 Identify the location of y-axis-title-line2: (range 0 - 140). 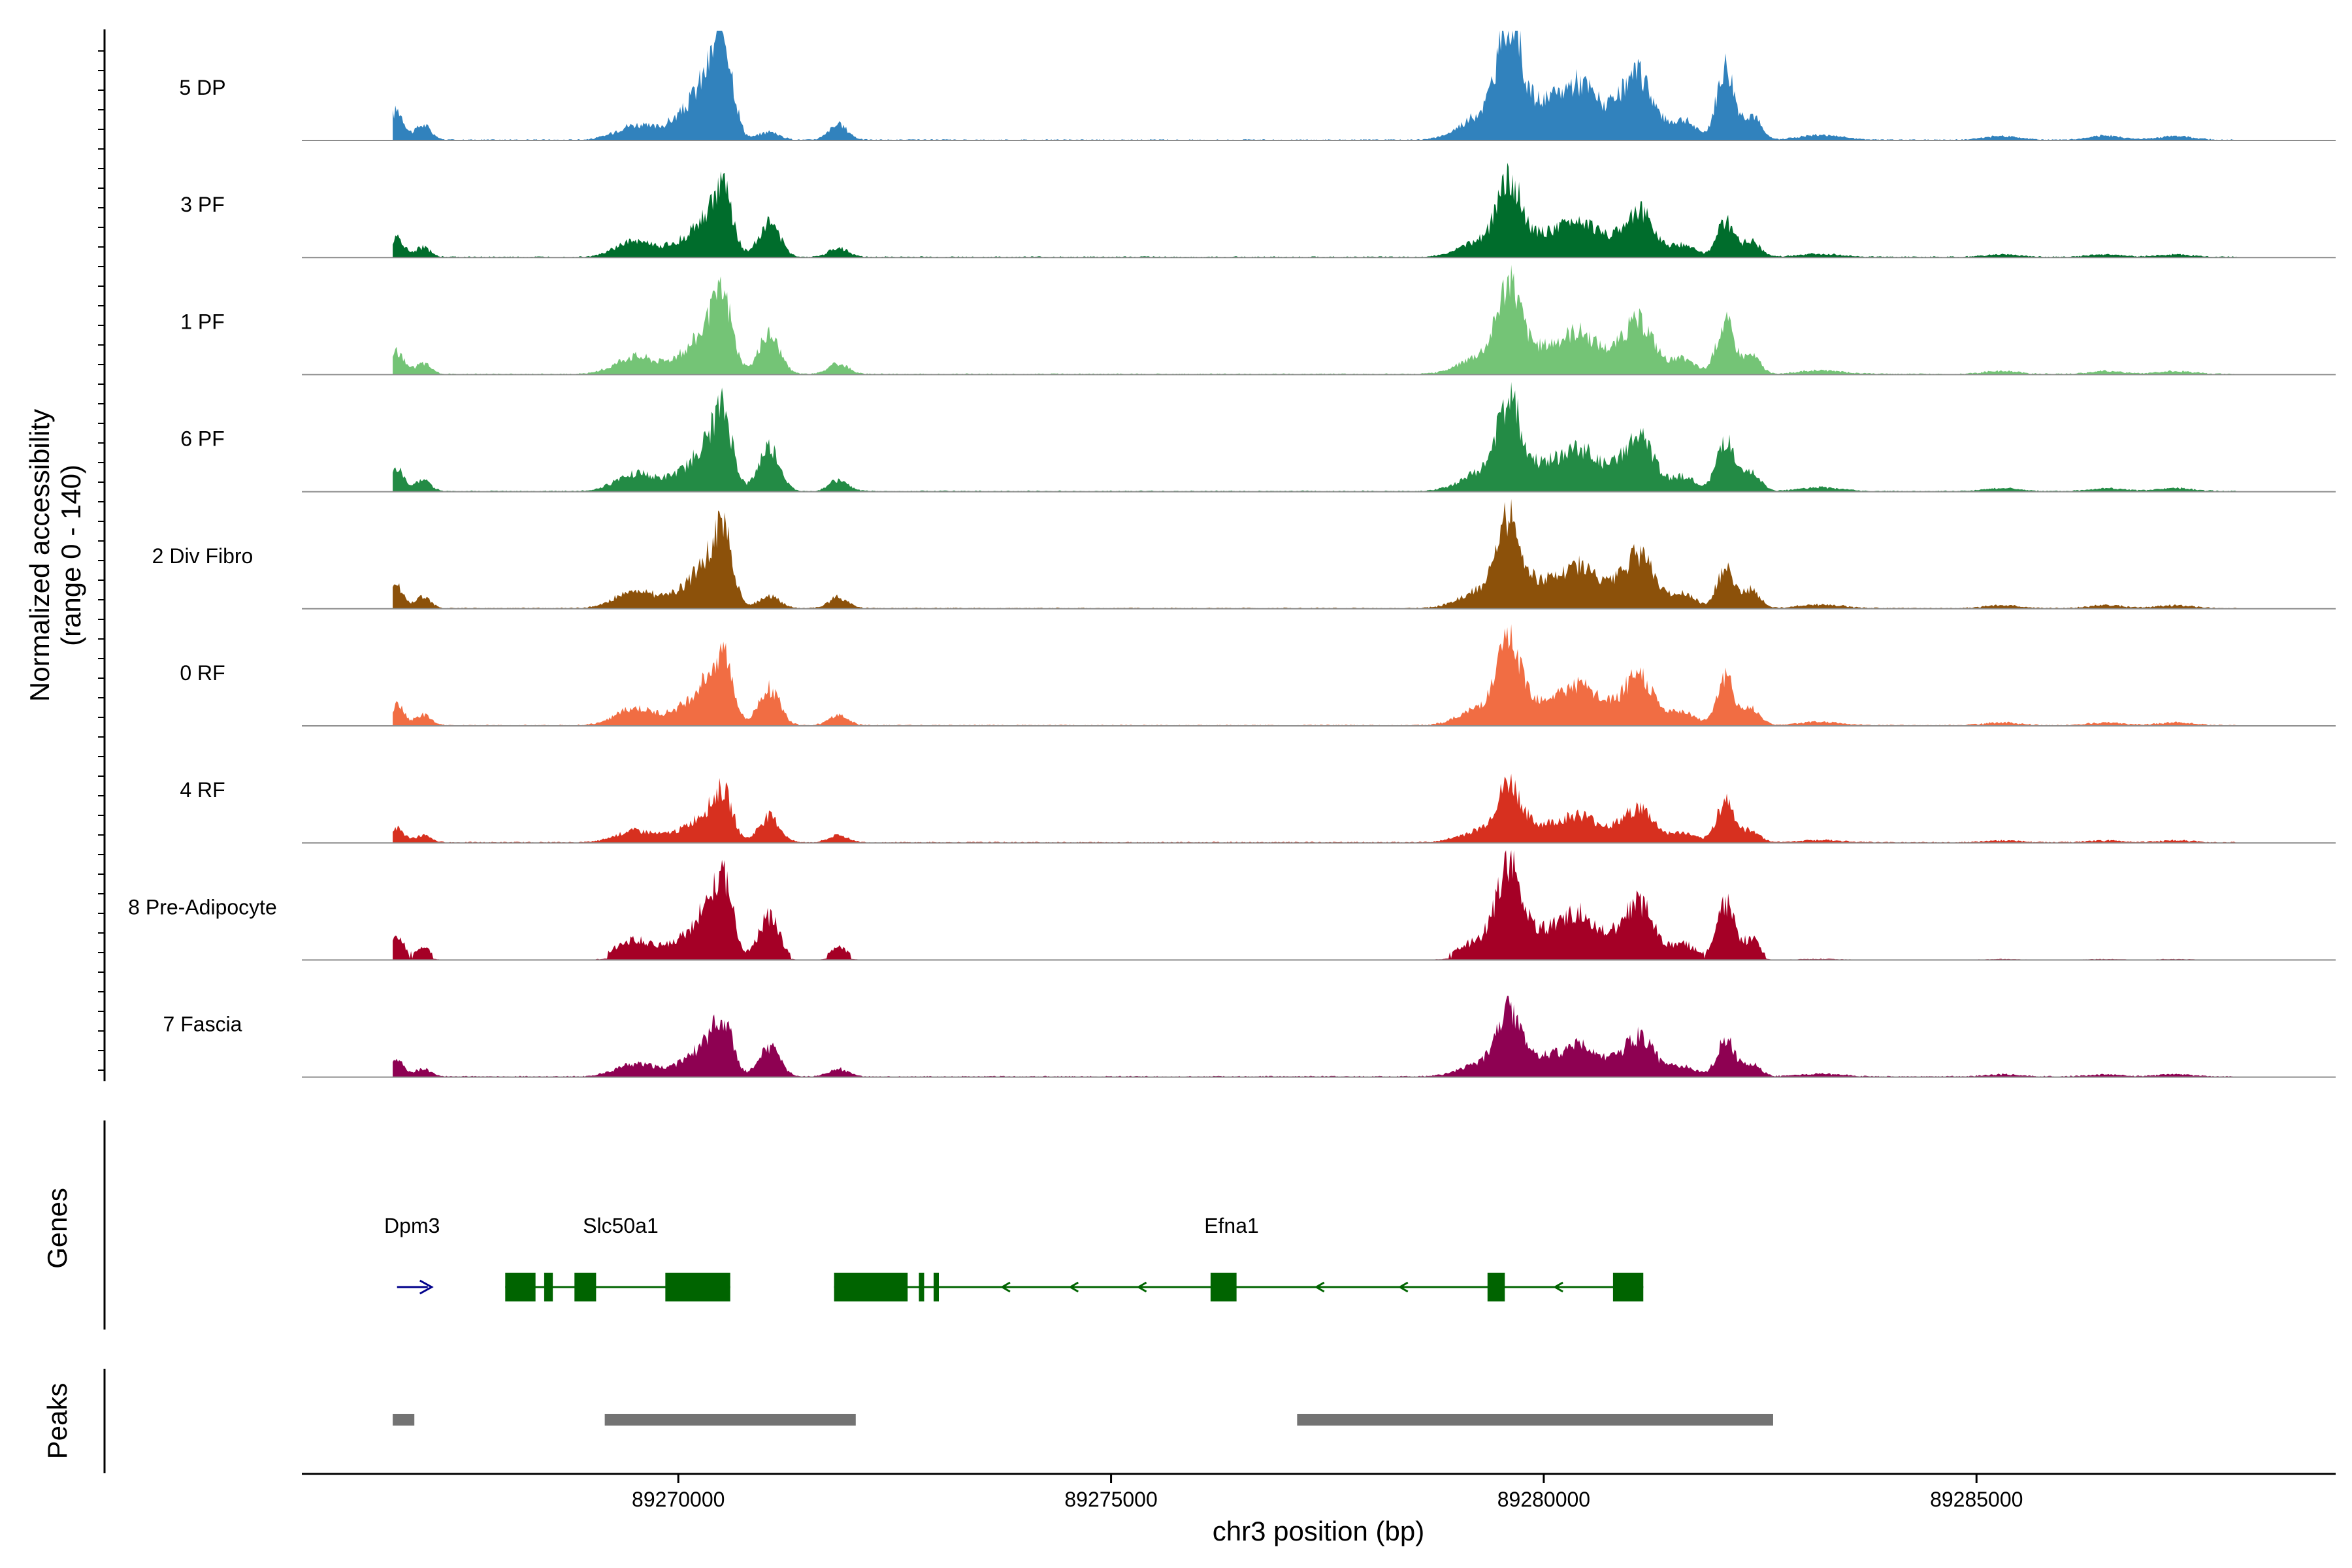
(71, 555).